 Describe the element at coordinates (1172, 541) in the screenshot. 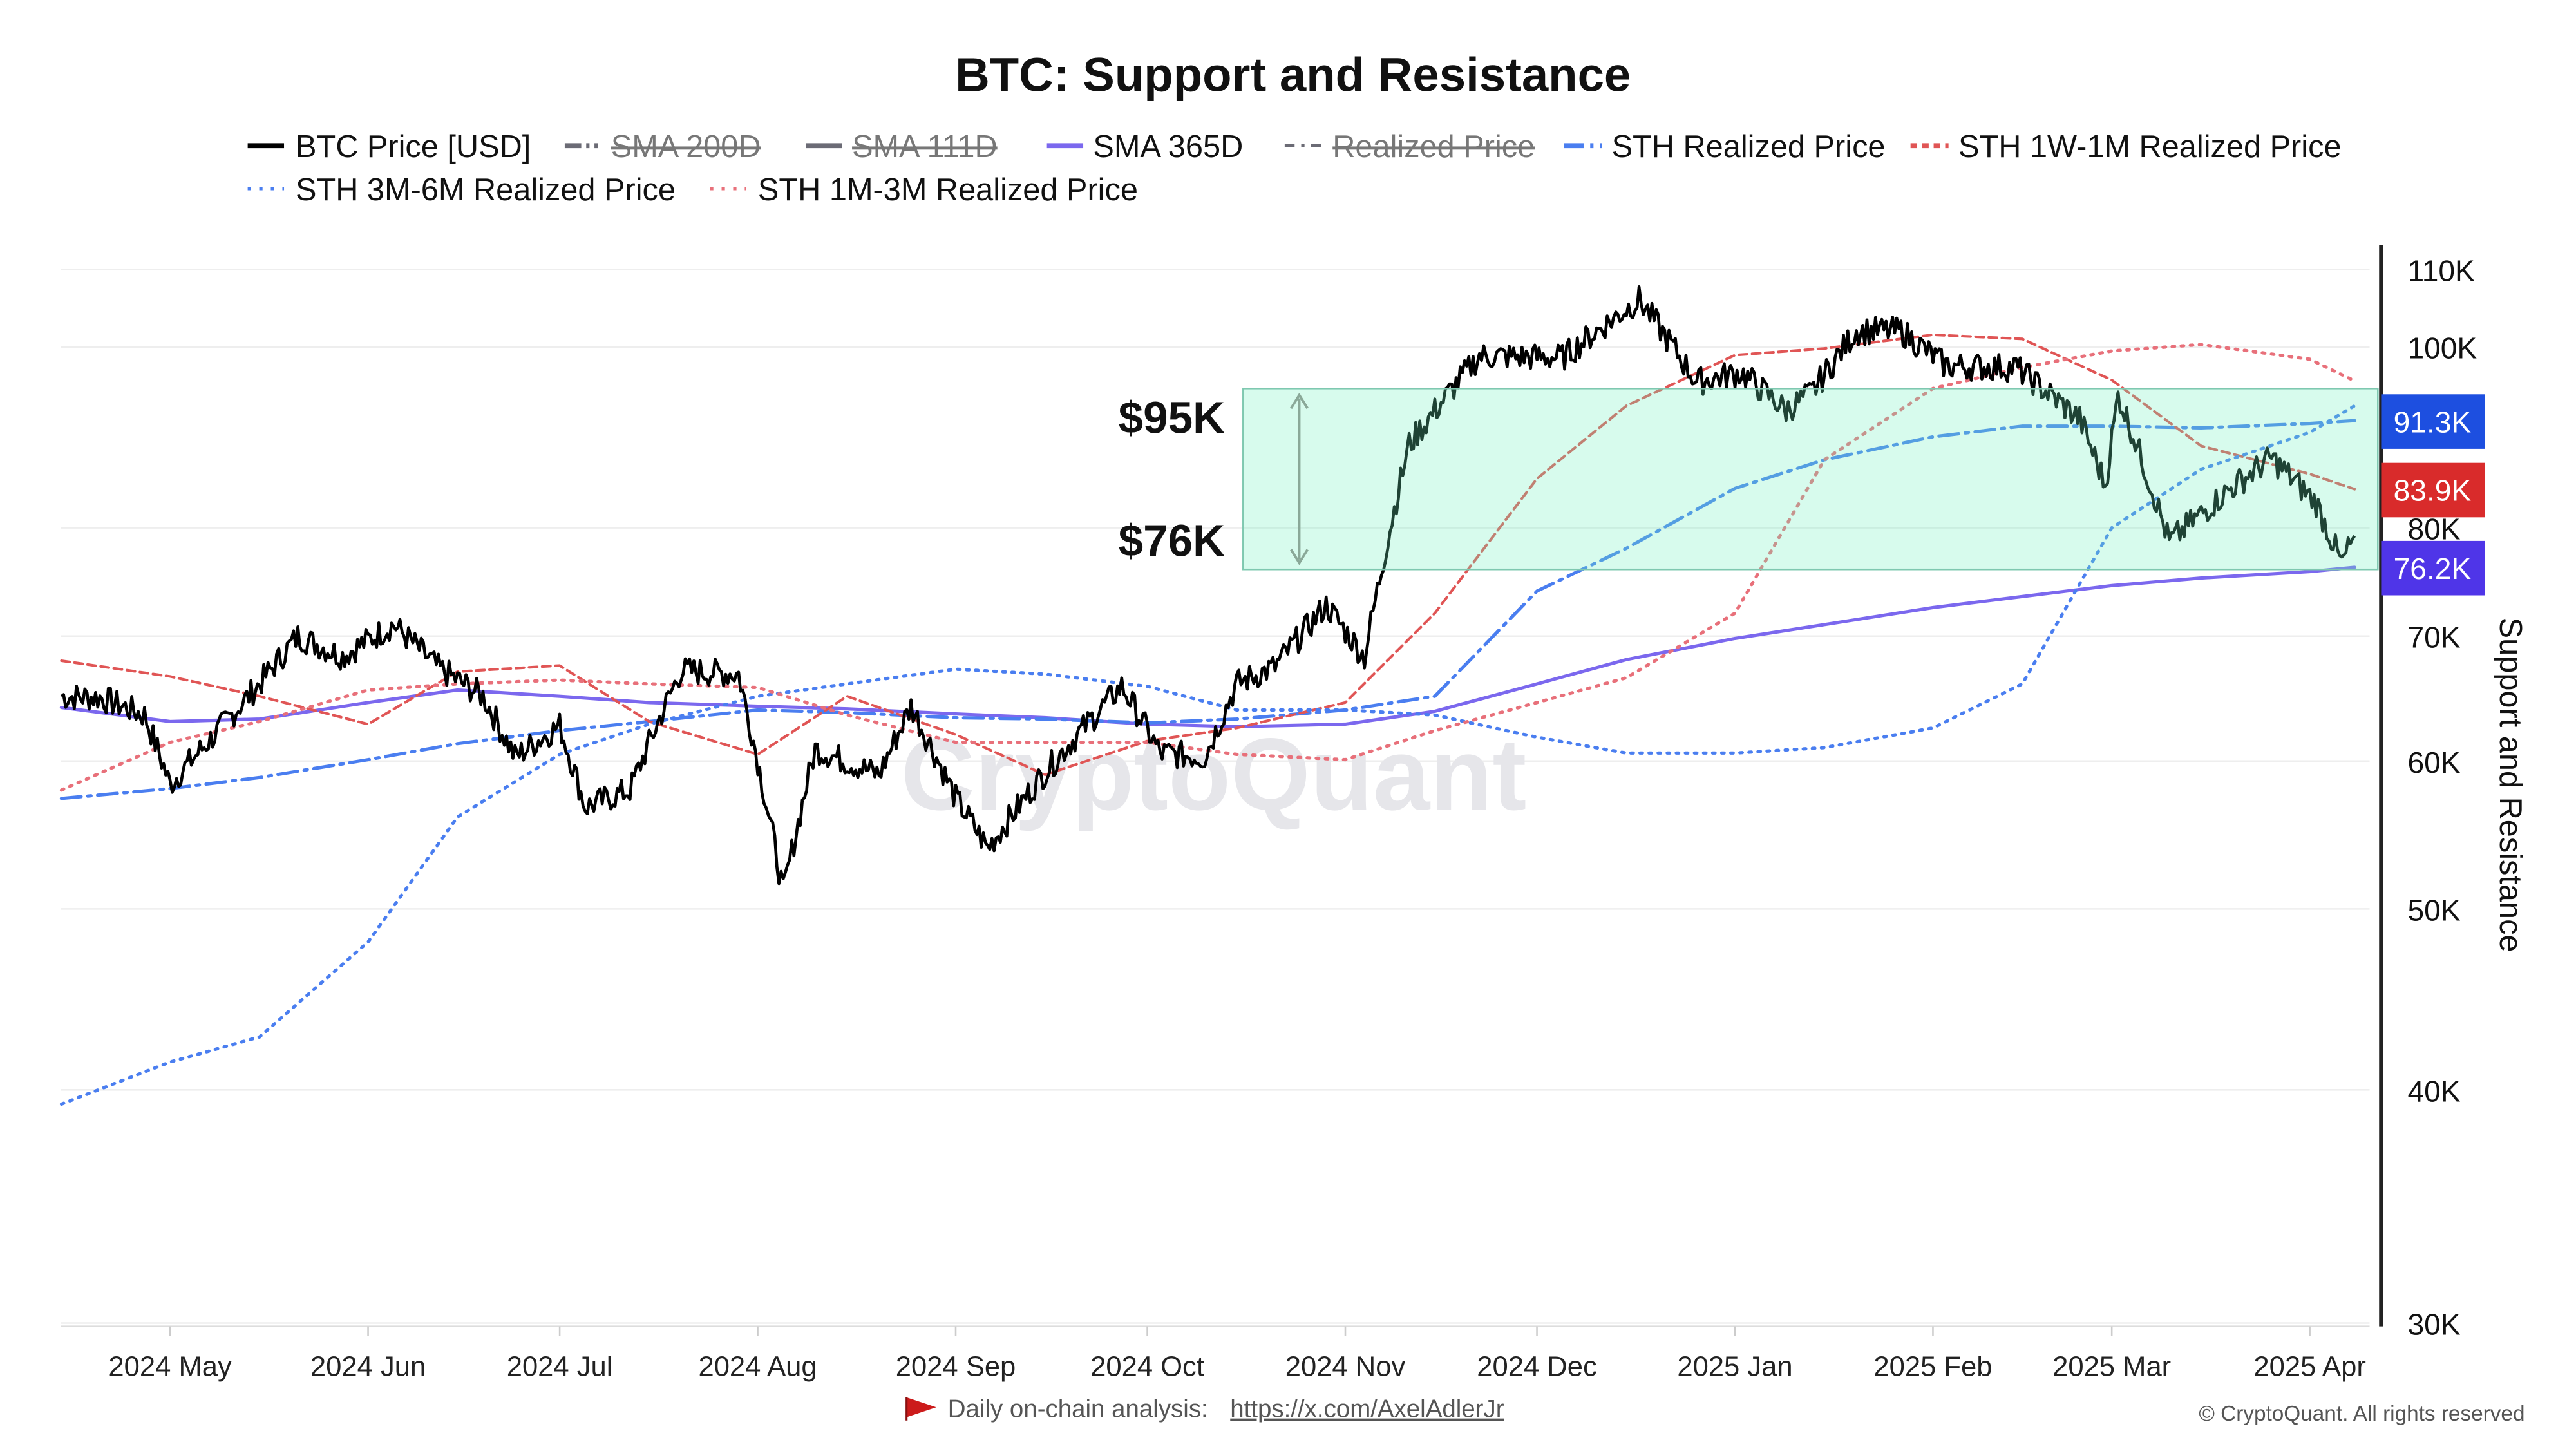

I see `zone-lower-label: $76K` at that location.